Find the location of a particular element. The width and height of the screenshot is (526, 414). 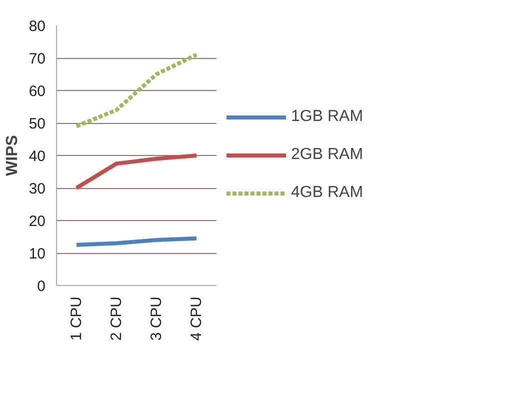

legend-label: 2GB RAM is located at coordinates (327, 155).